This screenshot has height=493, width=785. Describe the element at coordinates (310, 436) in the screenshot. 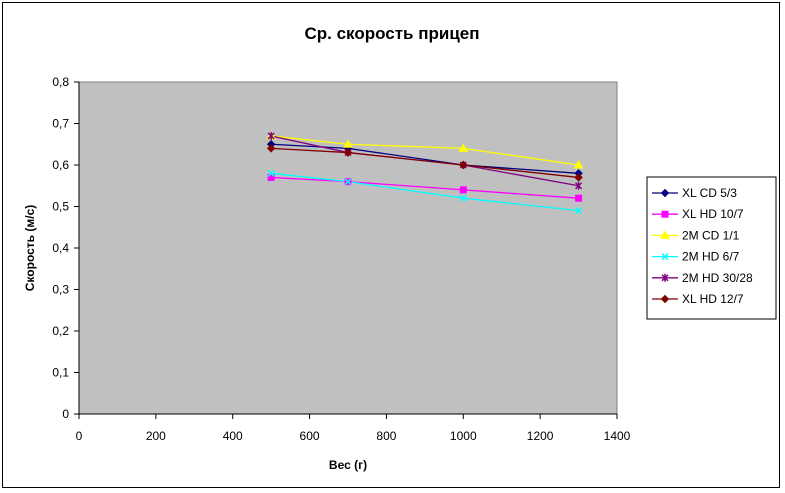

I see `x-tick-label: 600` at that location.